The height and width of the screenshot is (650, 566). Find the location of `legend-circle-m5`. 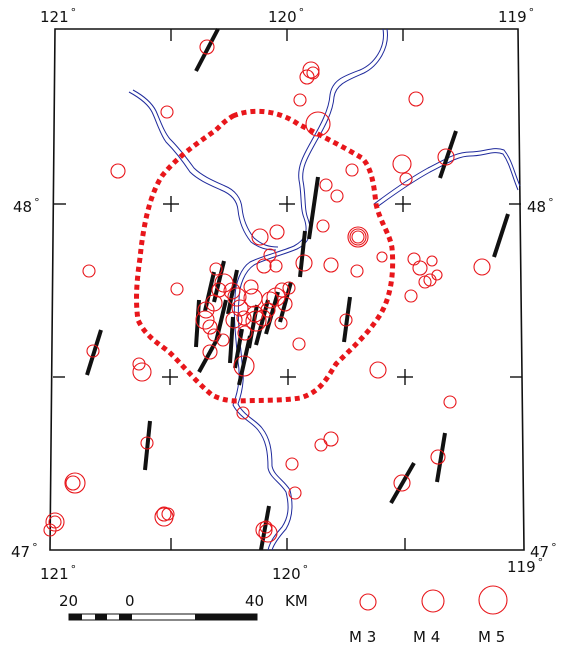

legend-circle-m5 is located at coordinates (493, 600).